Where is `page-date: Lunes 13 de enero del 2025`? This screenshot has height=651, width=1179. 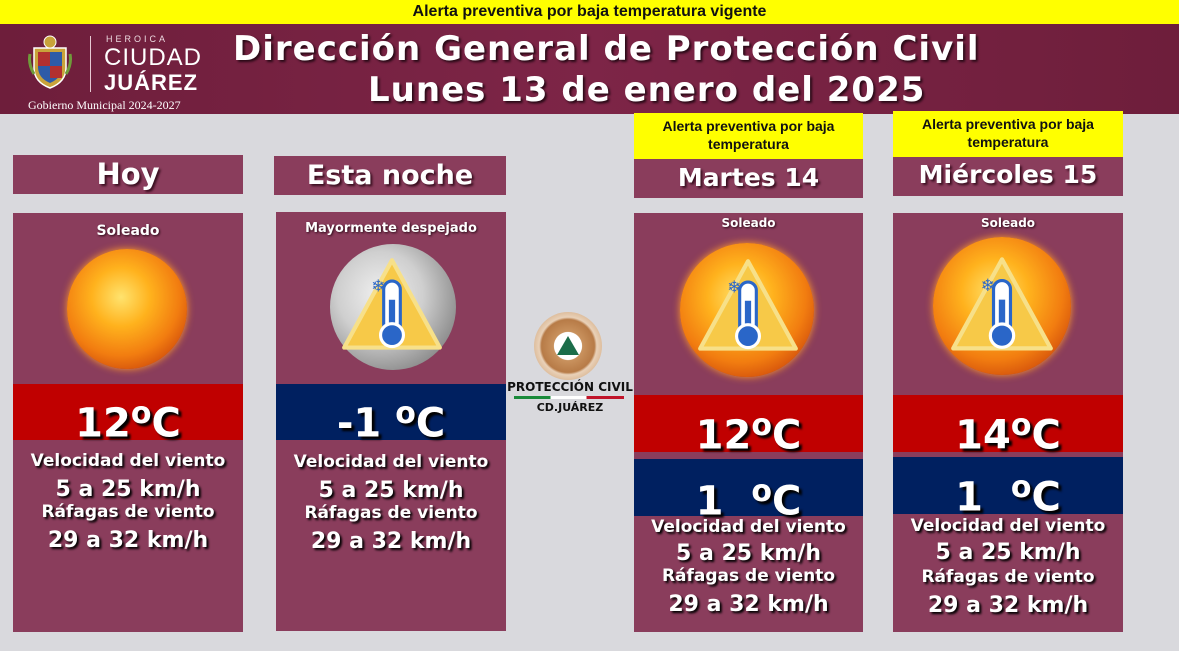
page-date: Lunes 13 de enero del 2025 is located at coordinates (647, 90).